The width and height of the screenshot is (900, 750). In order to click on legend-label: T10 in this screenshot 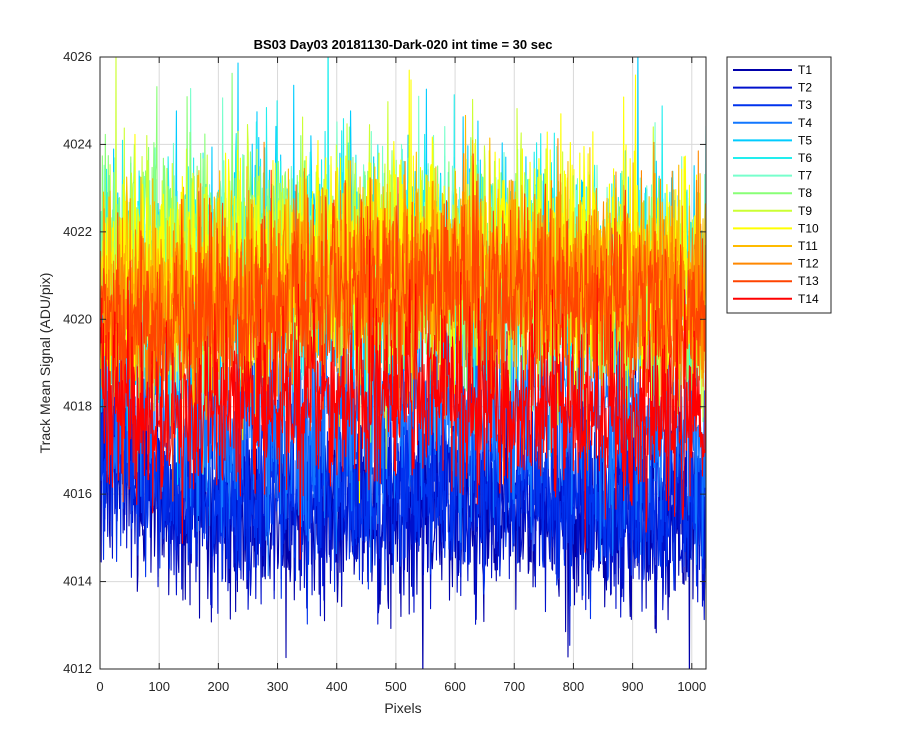, I will do `click(808, 228)`.